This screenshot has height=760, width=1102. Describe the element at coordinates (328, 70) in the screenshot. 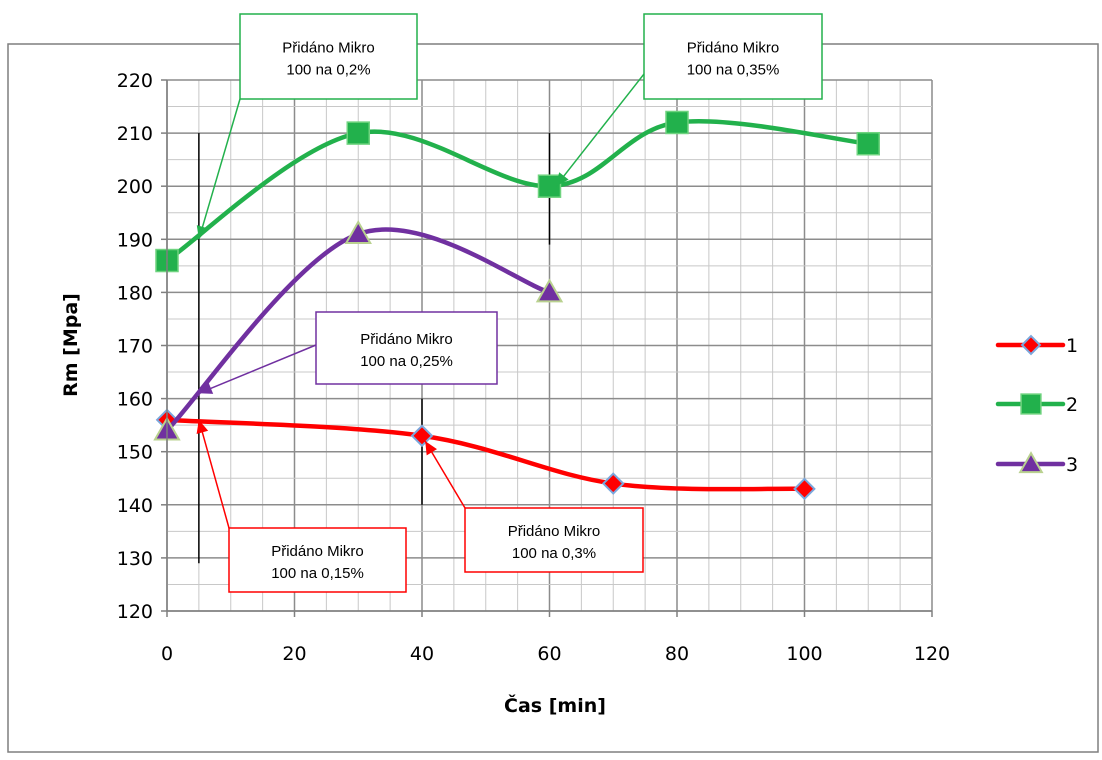

I see `annotation-text-line2: 100 na 0,2%` at that location.